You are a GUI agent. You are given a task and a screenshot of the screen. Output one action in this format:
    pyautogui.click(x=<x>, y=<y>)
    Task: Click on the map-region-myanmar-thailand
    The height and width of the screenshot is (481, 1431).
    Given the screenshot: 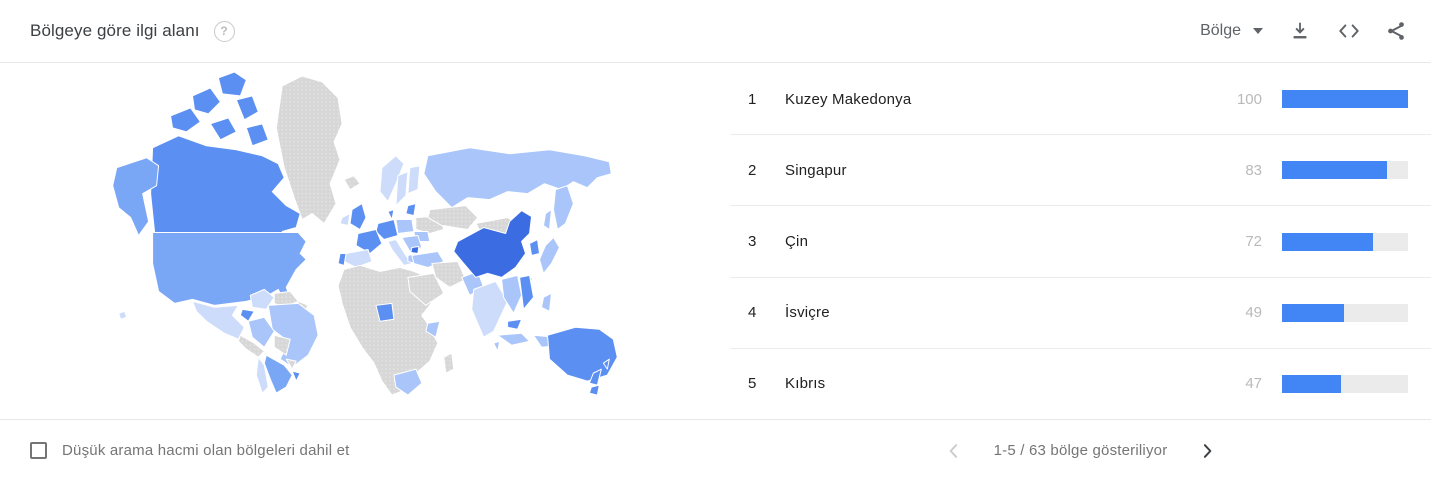 What is the action you would take?
    pyautogui.click(x=512, y=294)
    